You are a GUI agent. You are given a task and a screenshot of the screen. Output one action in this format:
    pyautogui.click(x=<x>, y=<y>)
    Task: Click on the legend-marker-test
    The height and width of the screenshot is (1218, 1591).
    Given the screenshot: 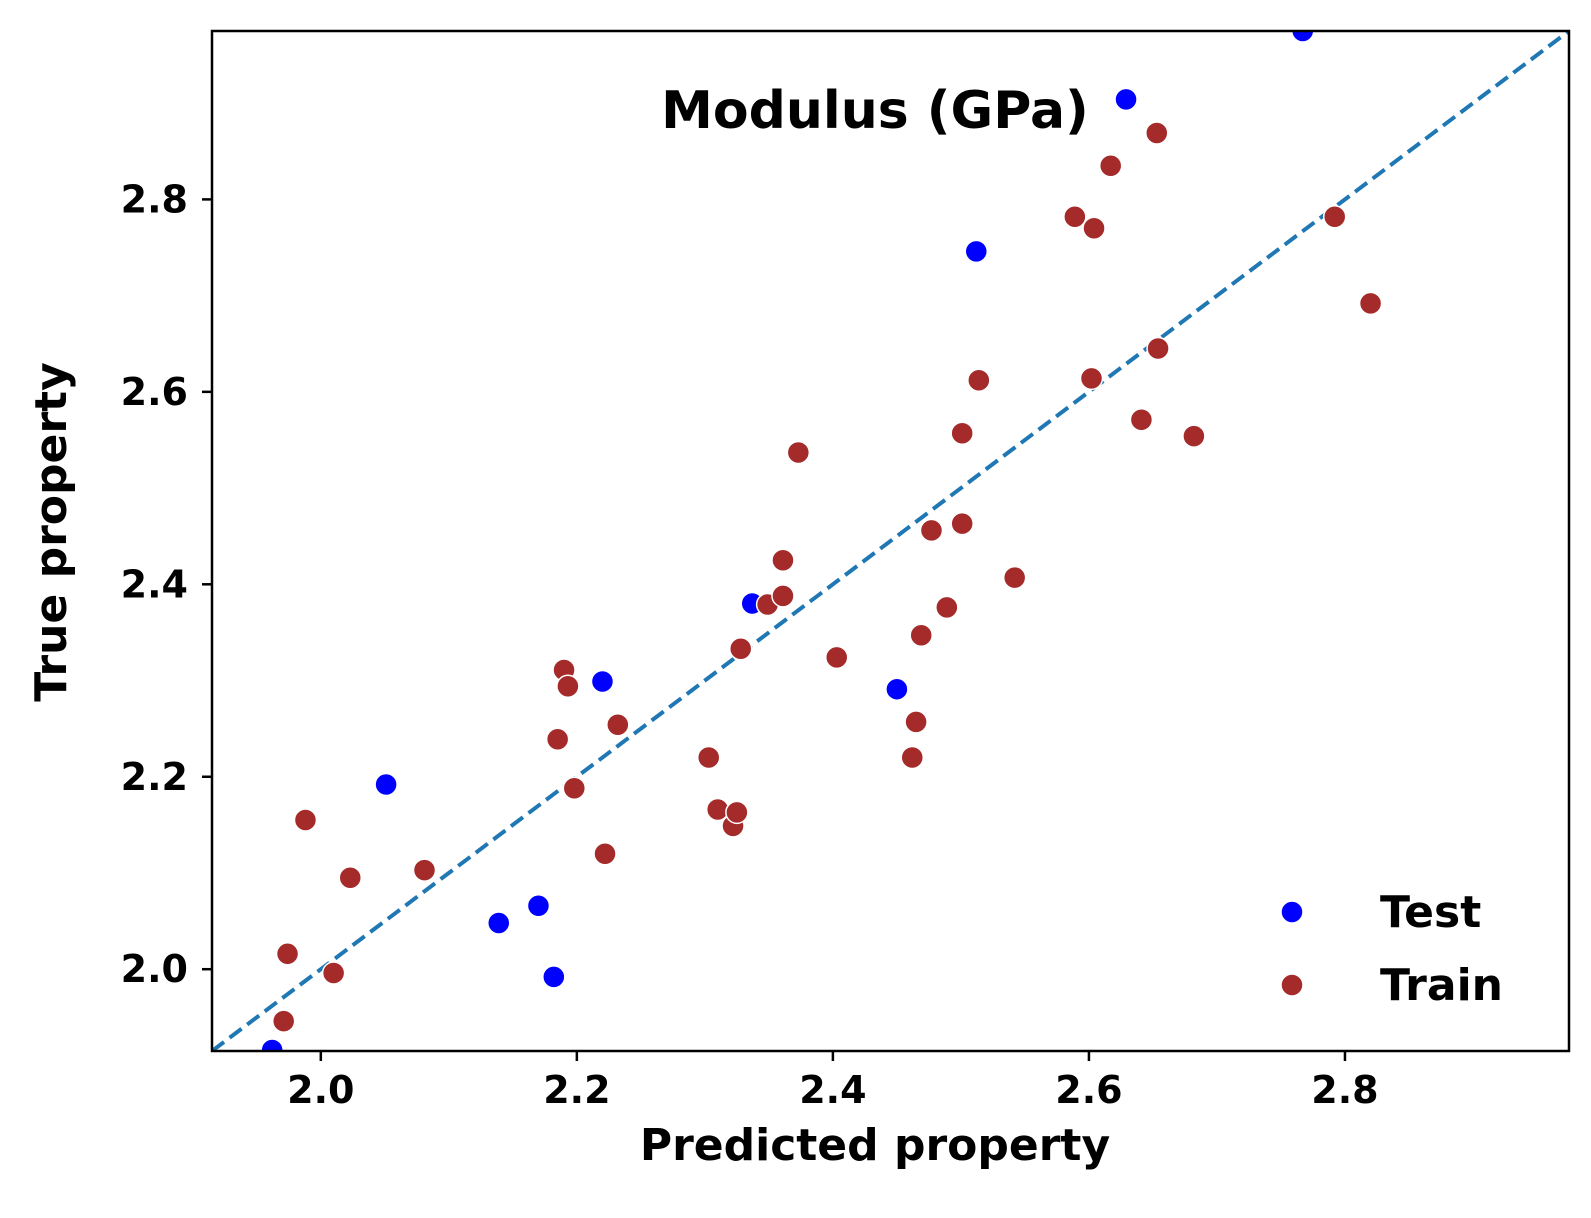 What is the action you would take?
    pyautogui.click(x=1292, y=912)
    